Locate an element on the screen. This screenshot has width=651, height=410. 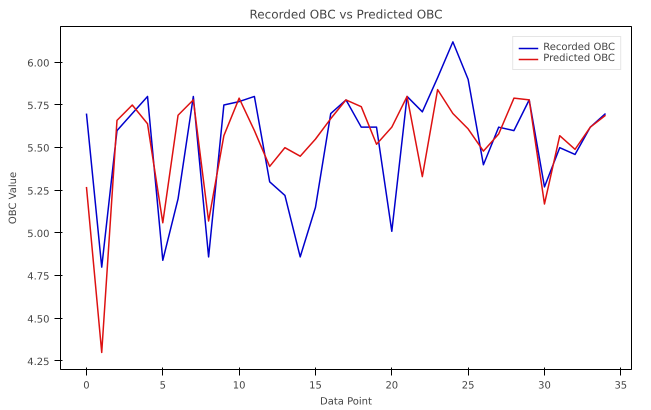
y-axis-title: OBC Value is located at coordinates (14, 198).